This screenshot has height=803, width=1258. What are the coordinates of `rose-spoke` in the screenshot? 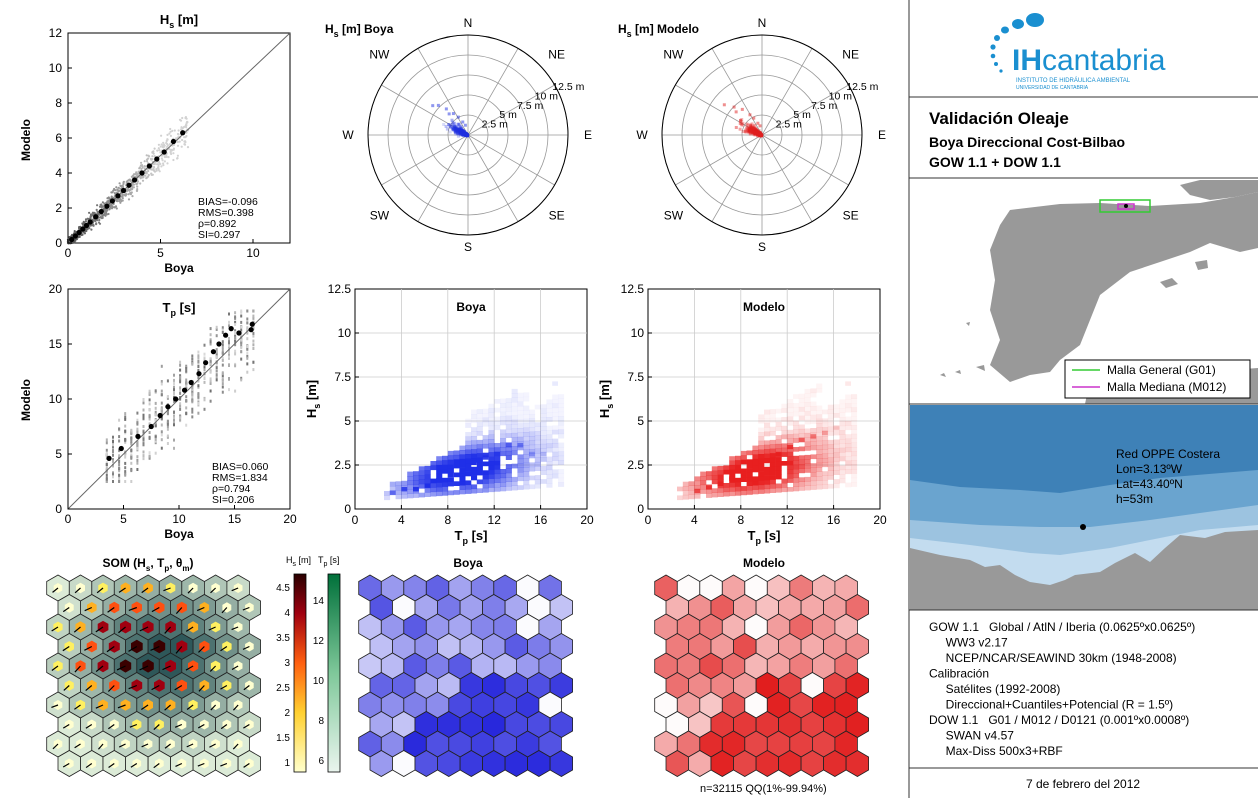 It's located at (493, 178).